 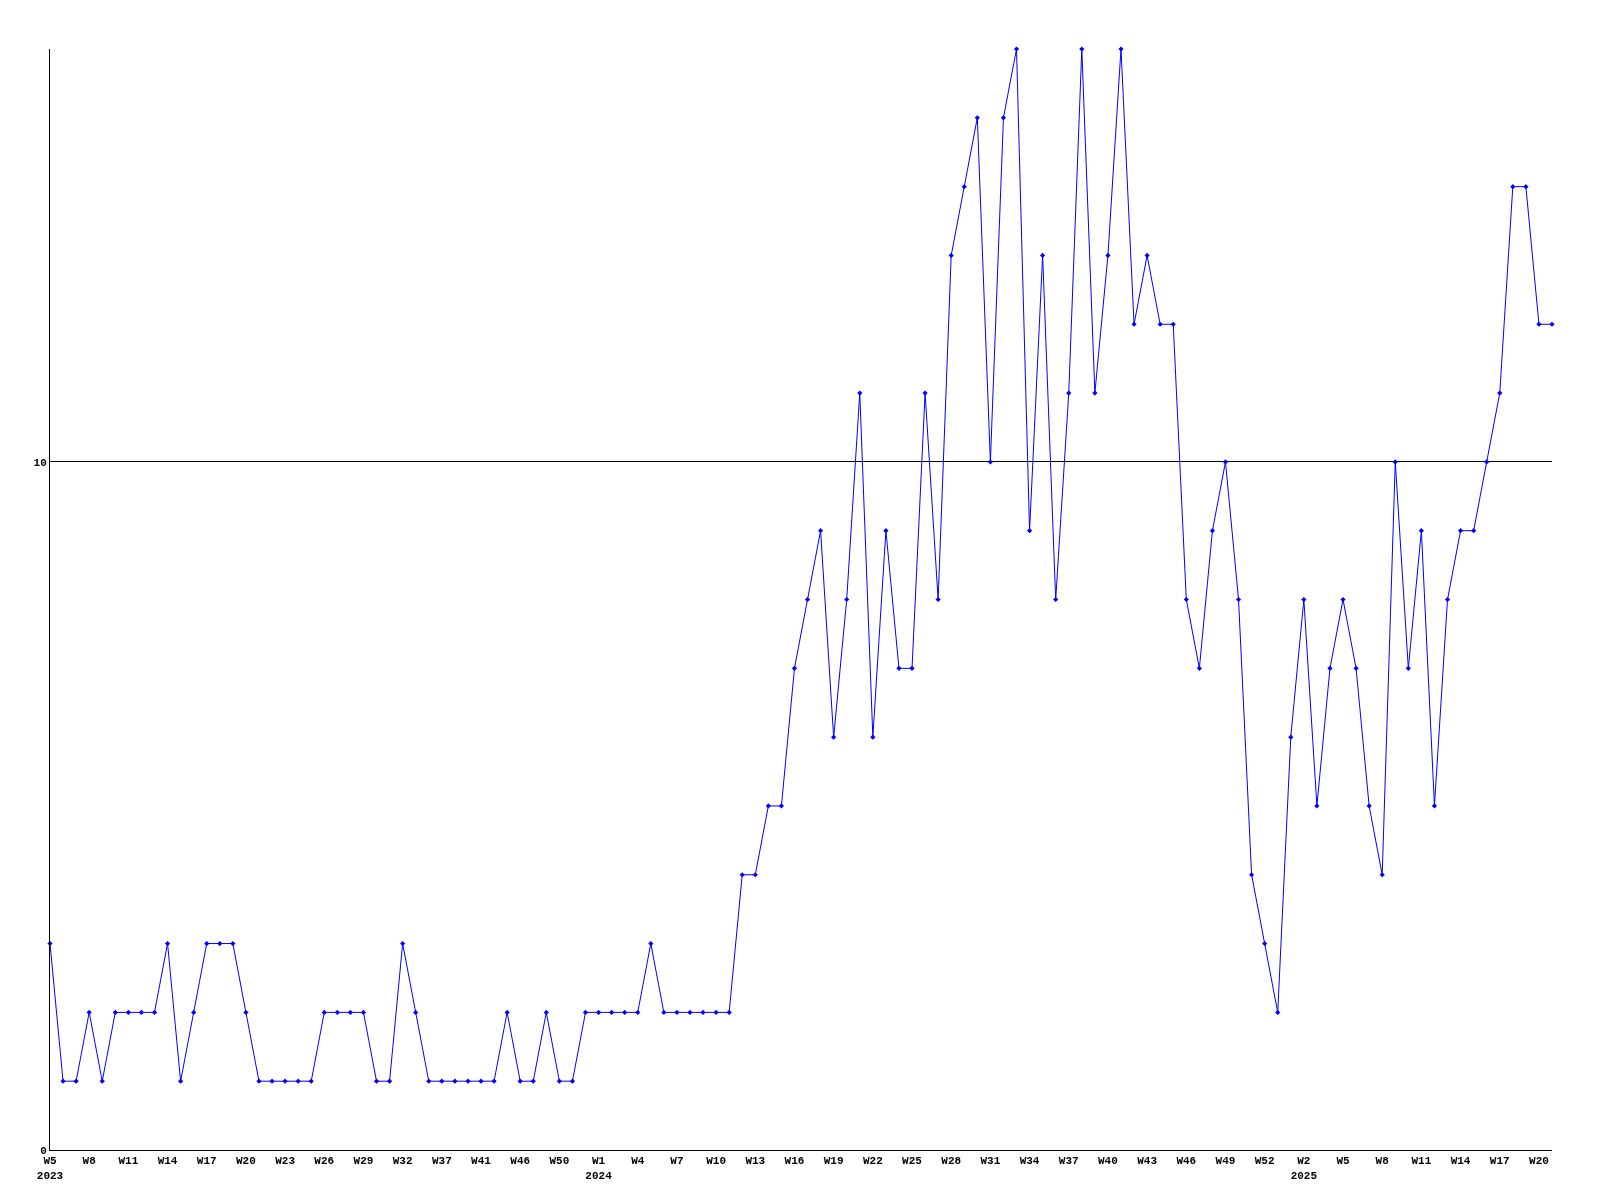 I want to click on x-tick-label: W34, so click(x=1029, y=1161).